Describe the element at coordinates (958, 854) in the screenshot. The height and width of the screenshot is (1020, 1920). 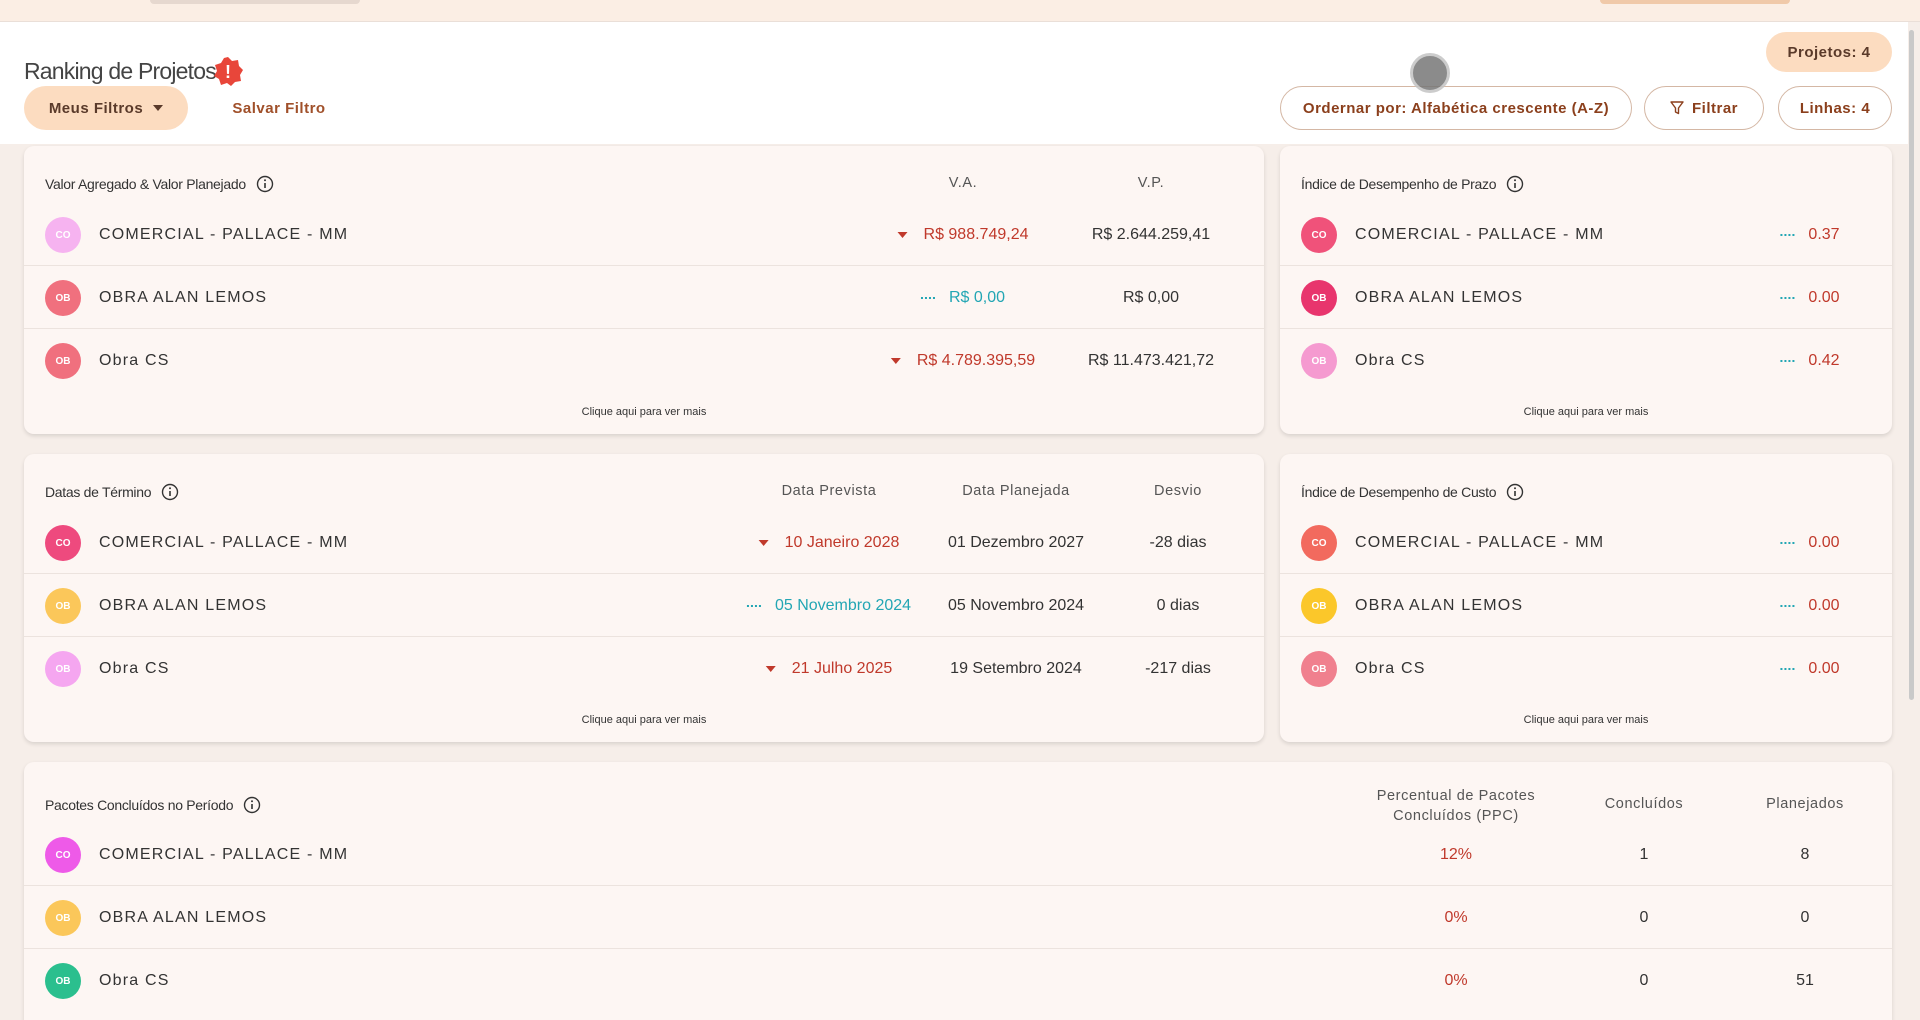
I see `table-row: CO COMERCIAL - PALLACE - MM 12% 1 8` at that location.